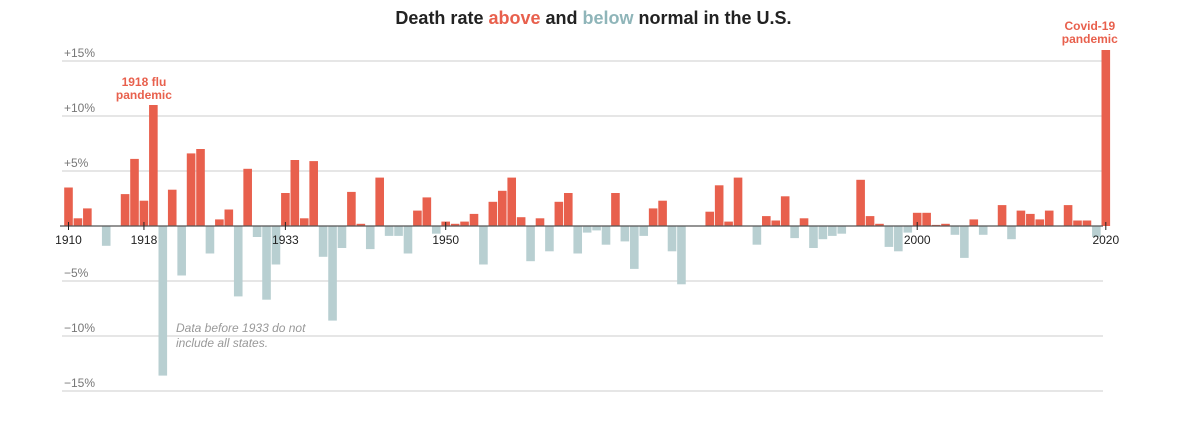  Describe the element at coordinates (587, 234) in the screenshot. I see `axis-layer: 1910 1918 1933 1950 2000 2020` at that location.